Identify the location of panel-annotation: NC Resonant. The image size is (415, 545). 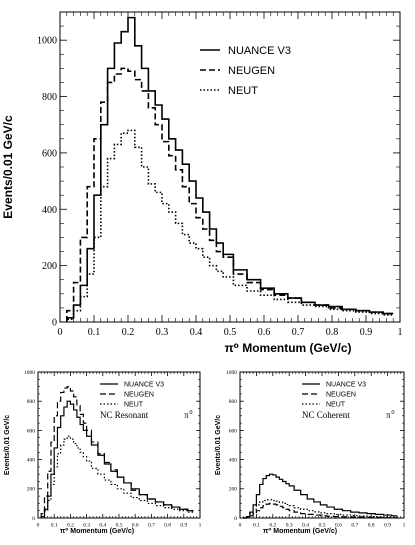
(124, 415).